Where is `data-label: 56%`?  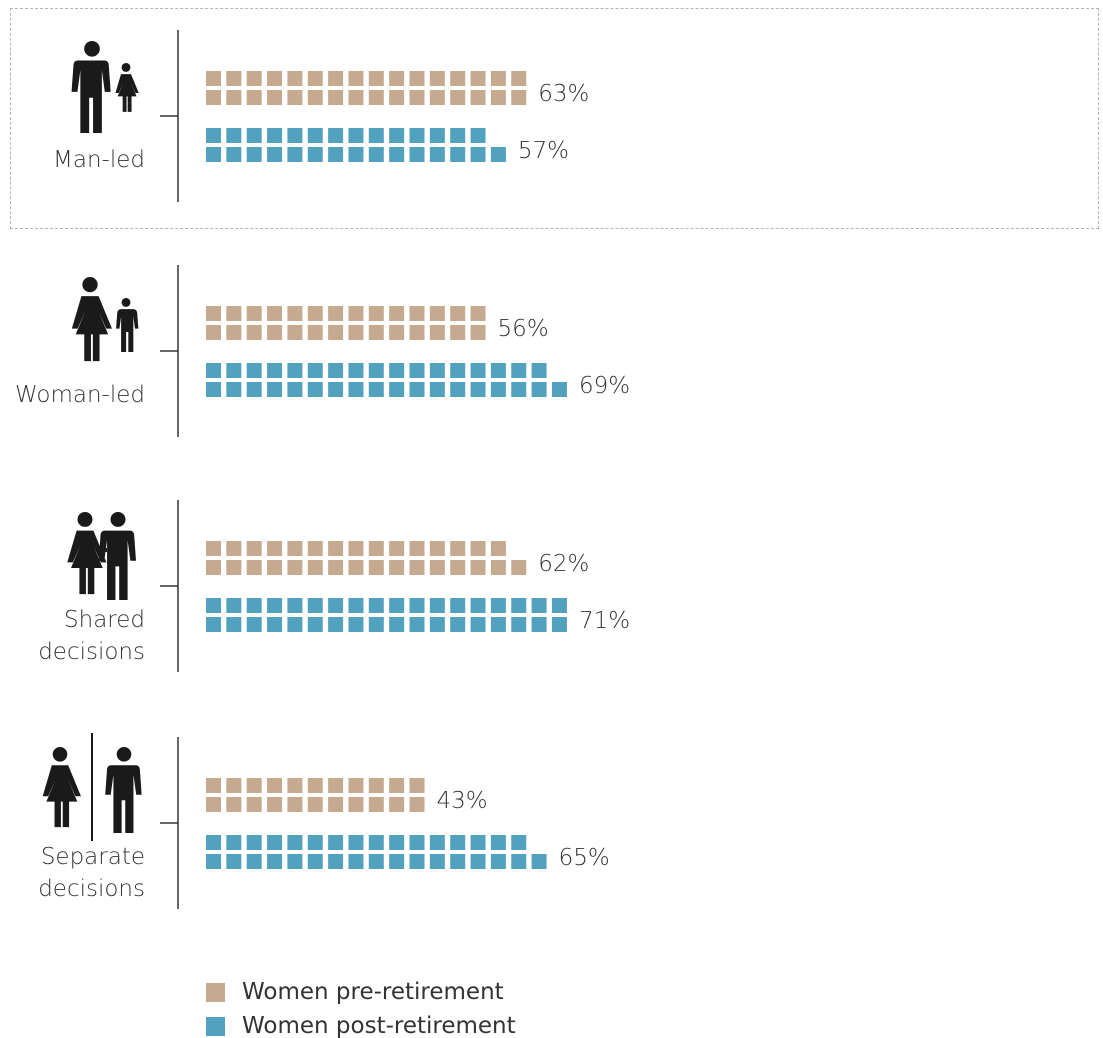
data-label: 56% is located at coordinates (523, 329).